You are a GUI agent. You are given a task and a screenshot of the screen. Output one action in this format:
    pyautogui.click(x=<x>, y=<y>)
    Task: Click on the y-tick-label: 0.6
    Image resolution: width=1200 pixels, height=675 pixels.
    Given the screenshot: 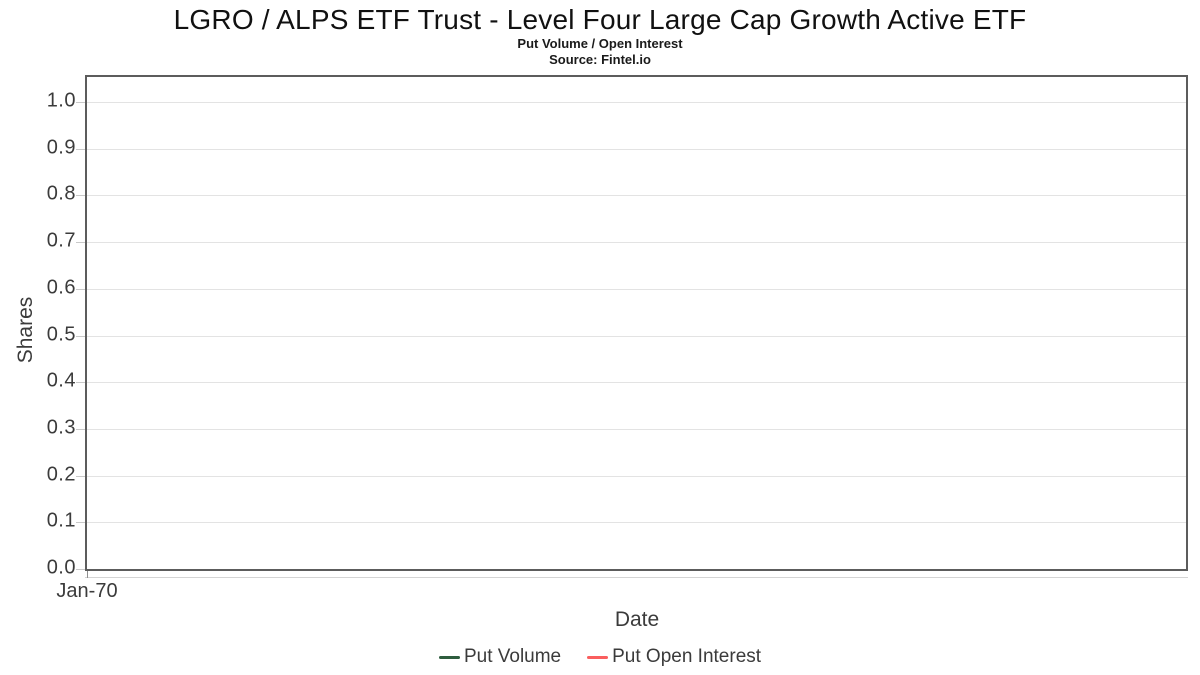 What is the action you would take?
    pyautogui.click(x=61, y=287)
    